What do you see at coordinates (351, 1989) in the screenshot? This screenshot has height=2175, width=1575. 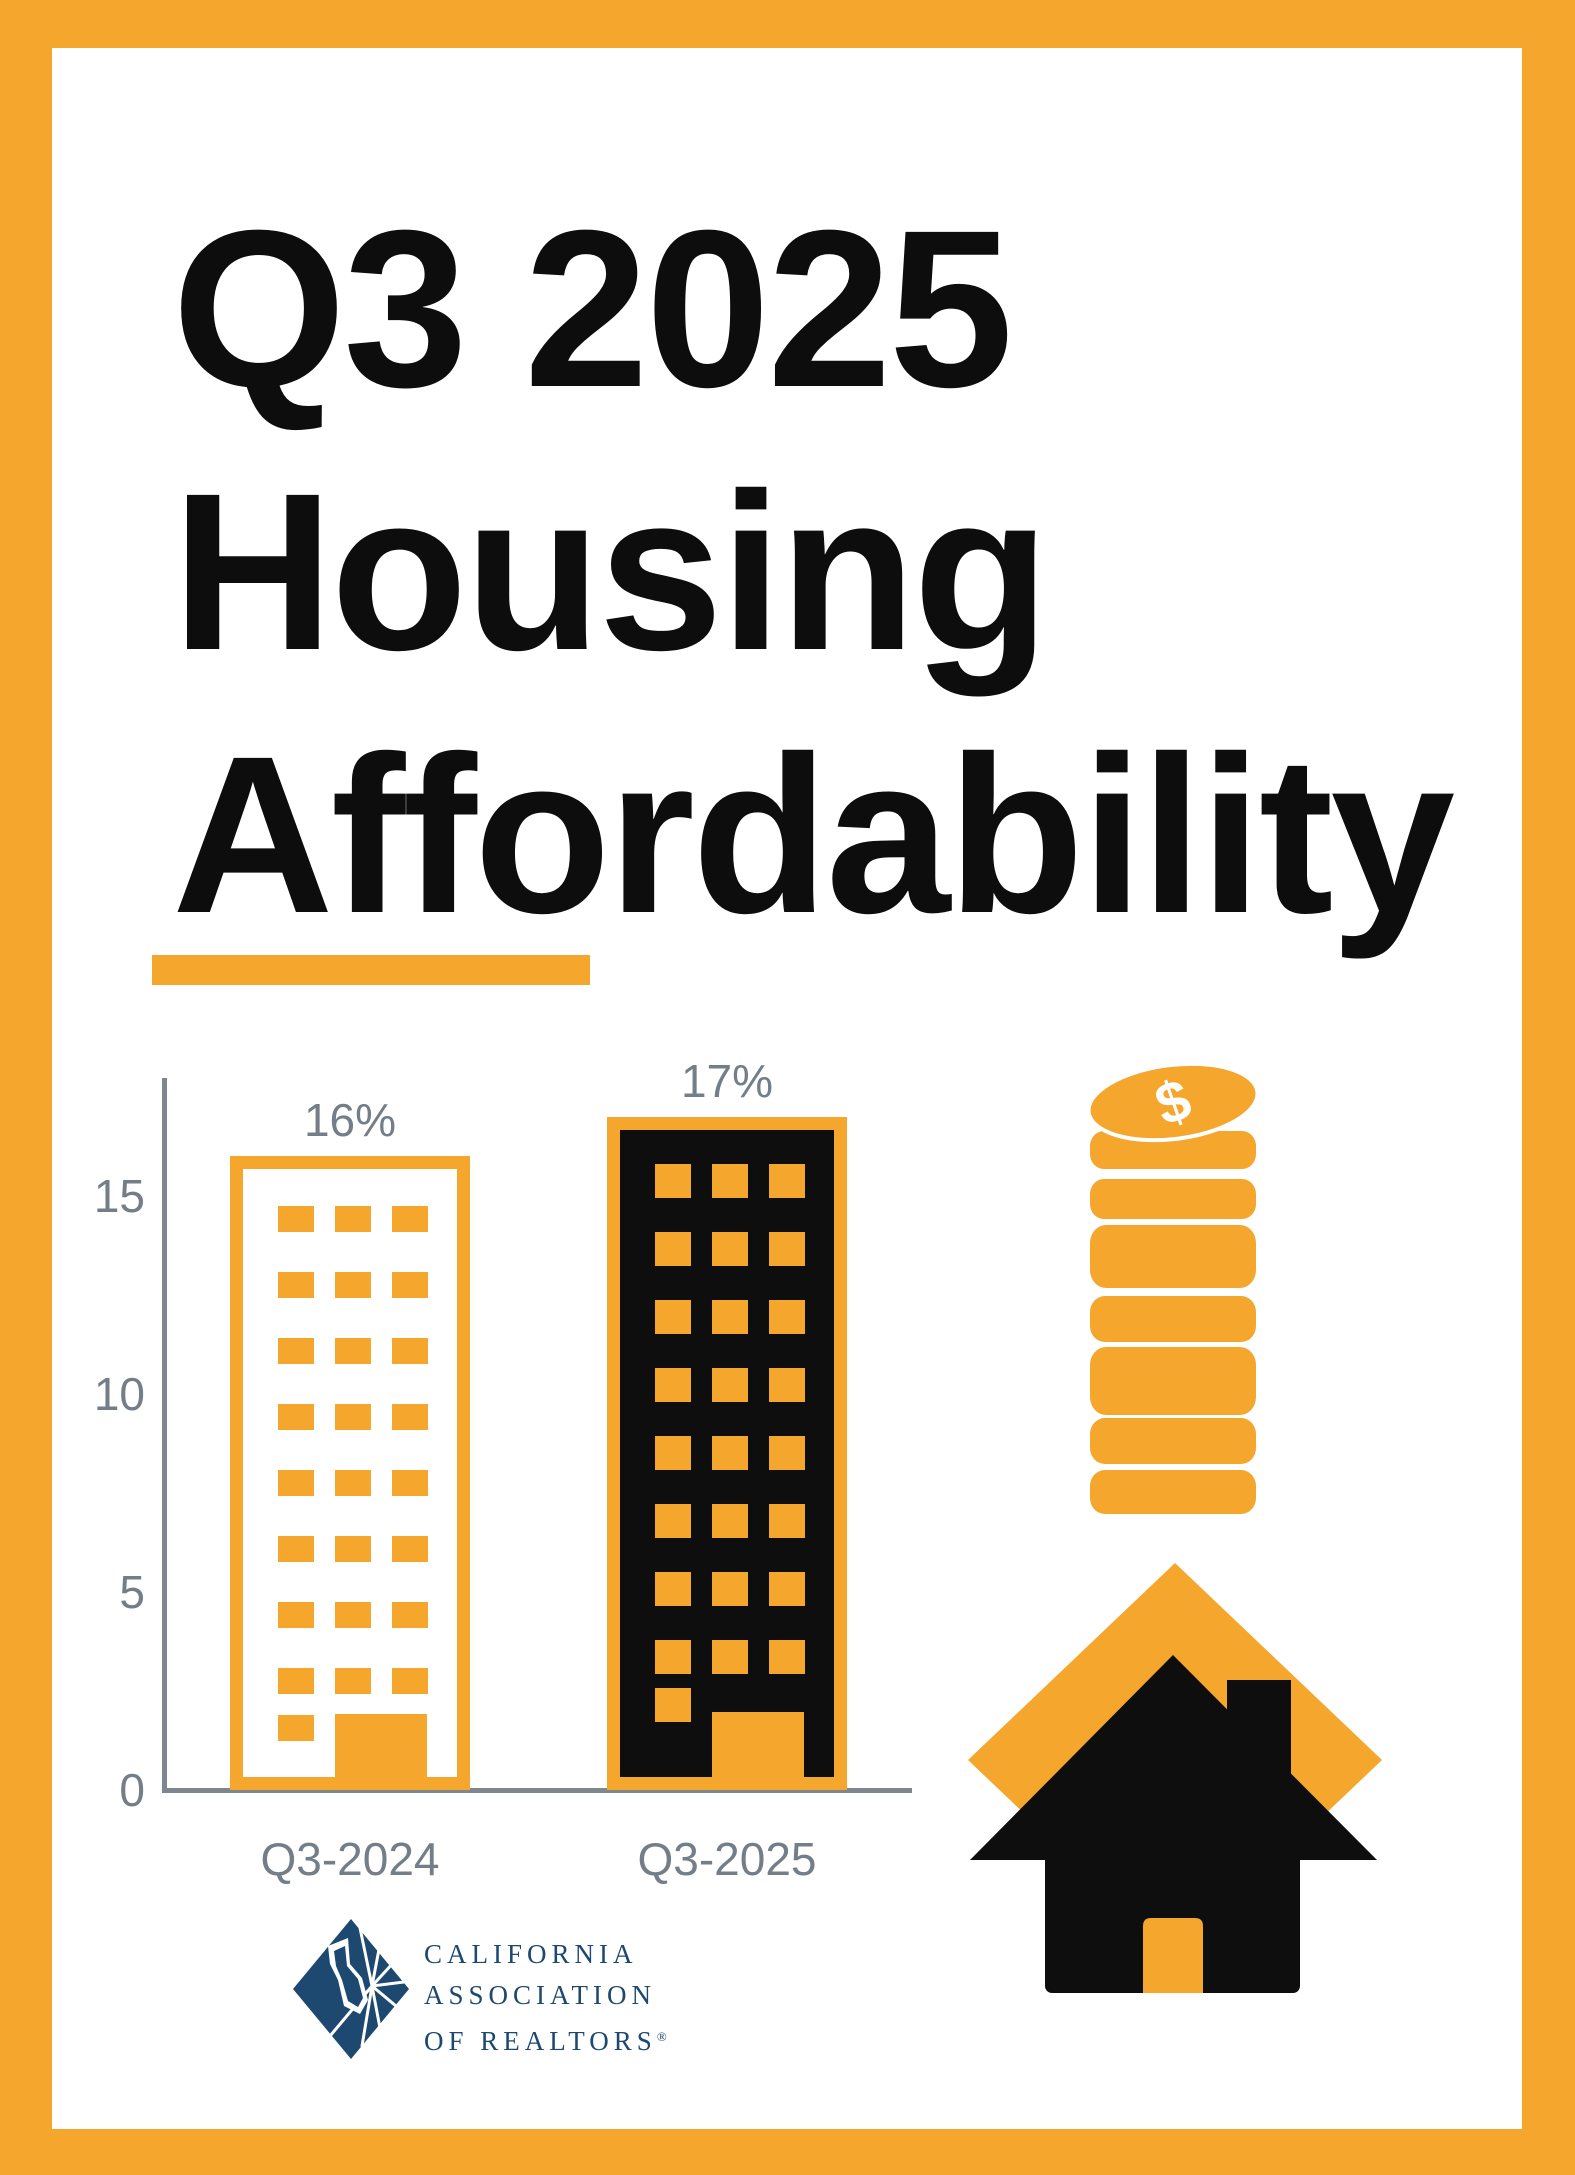 I see `car-logo-icon` at bounding box center [351, 1989].